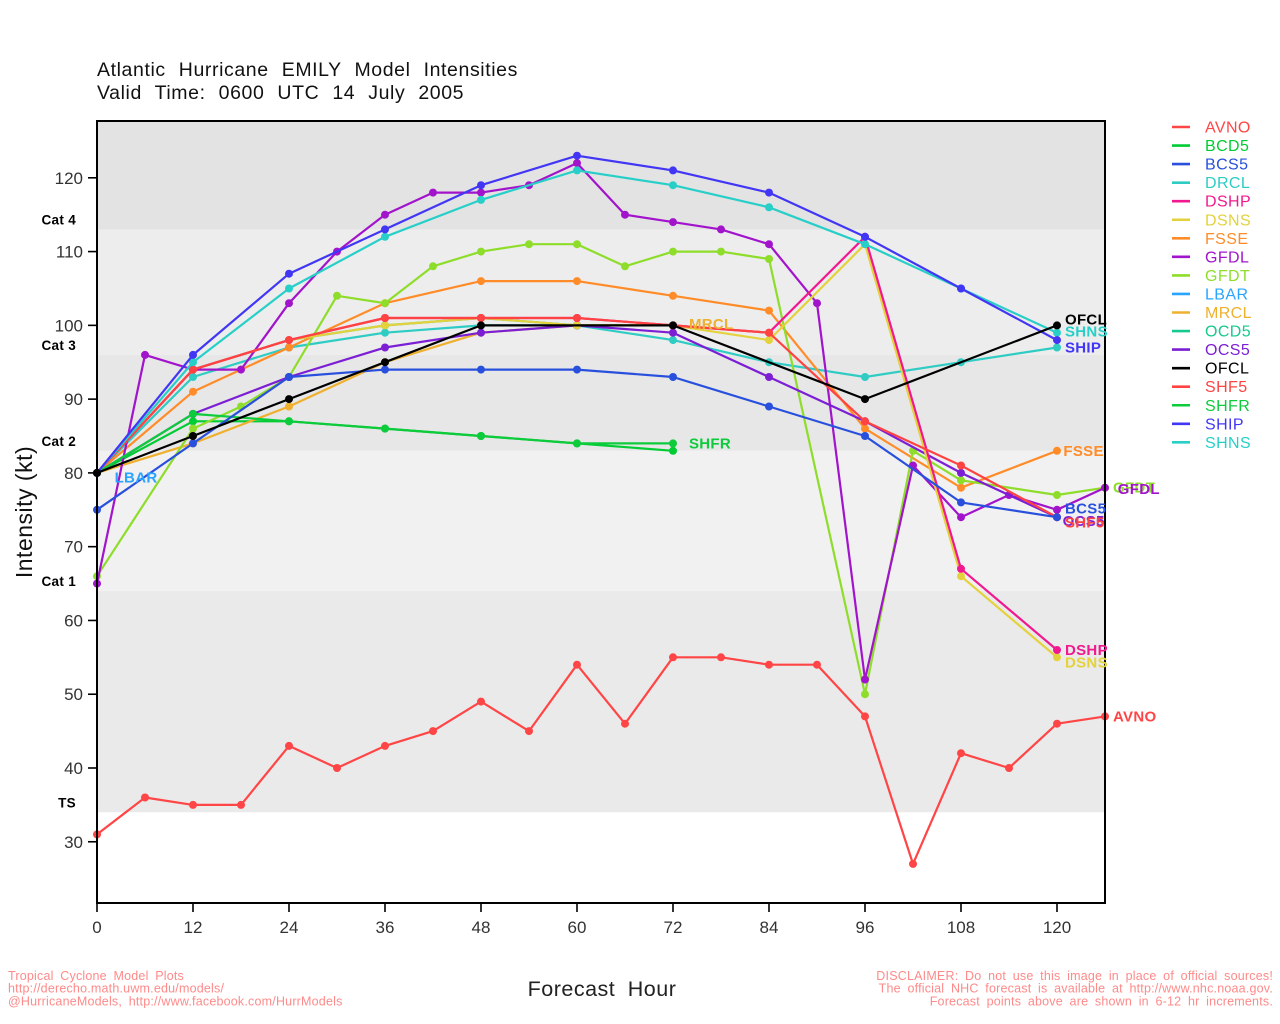  Describe the element at coordinates (73, 842) in the screenshot. I see `y-tick-label: 30` at that location.